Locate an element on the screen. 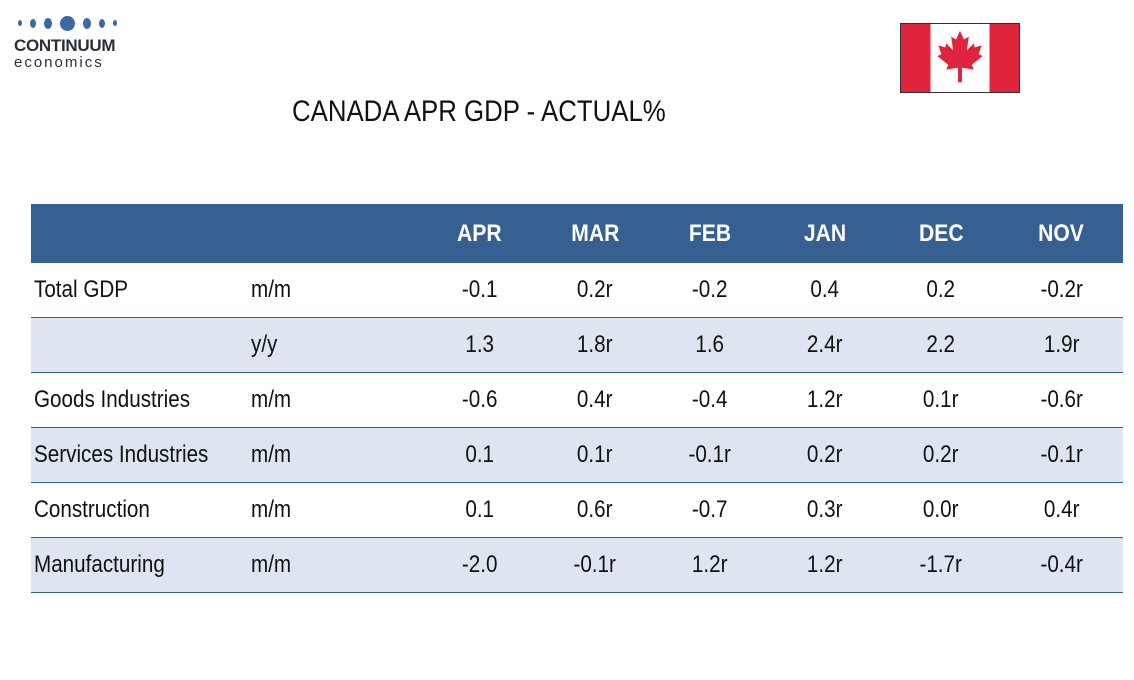 This screenshot has width=1134, height=680. table-cell: -0.4r is located at coordinates (1061, 565).